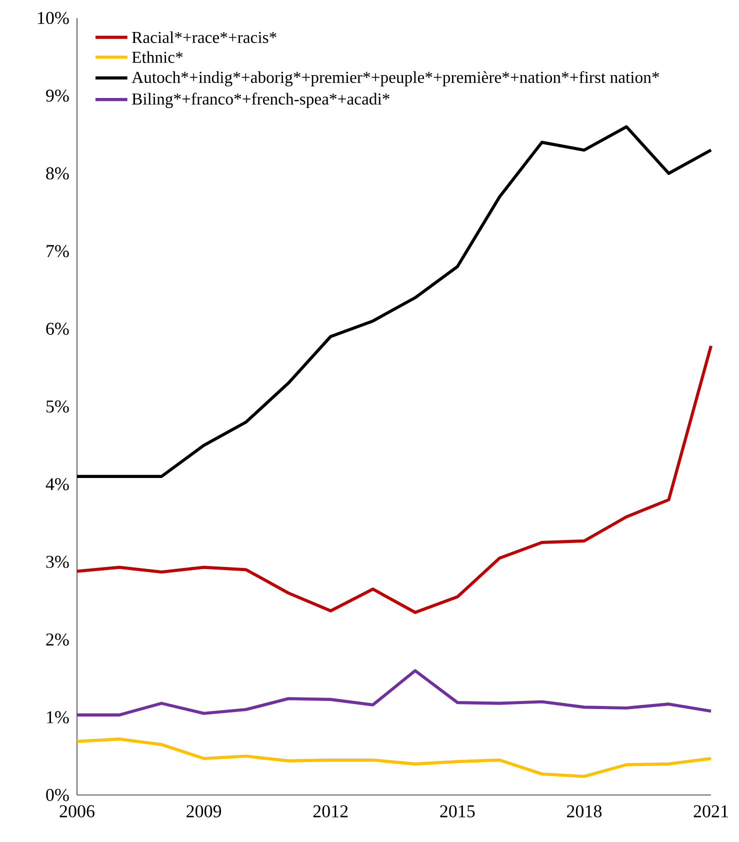 The height and width of the screenshot is (842, 739). What do you see at coordinates (57, 406) in the screenshot?
I see `y-tick-label: 5%` at bounding box center [57, 406].